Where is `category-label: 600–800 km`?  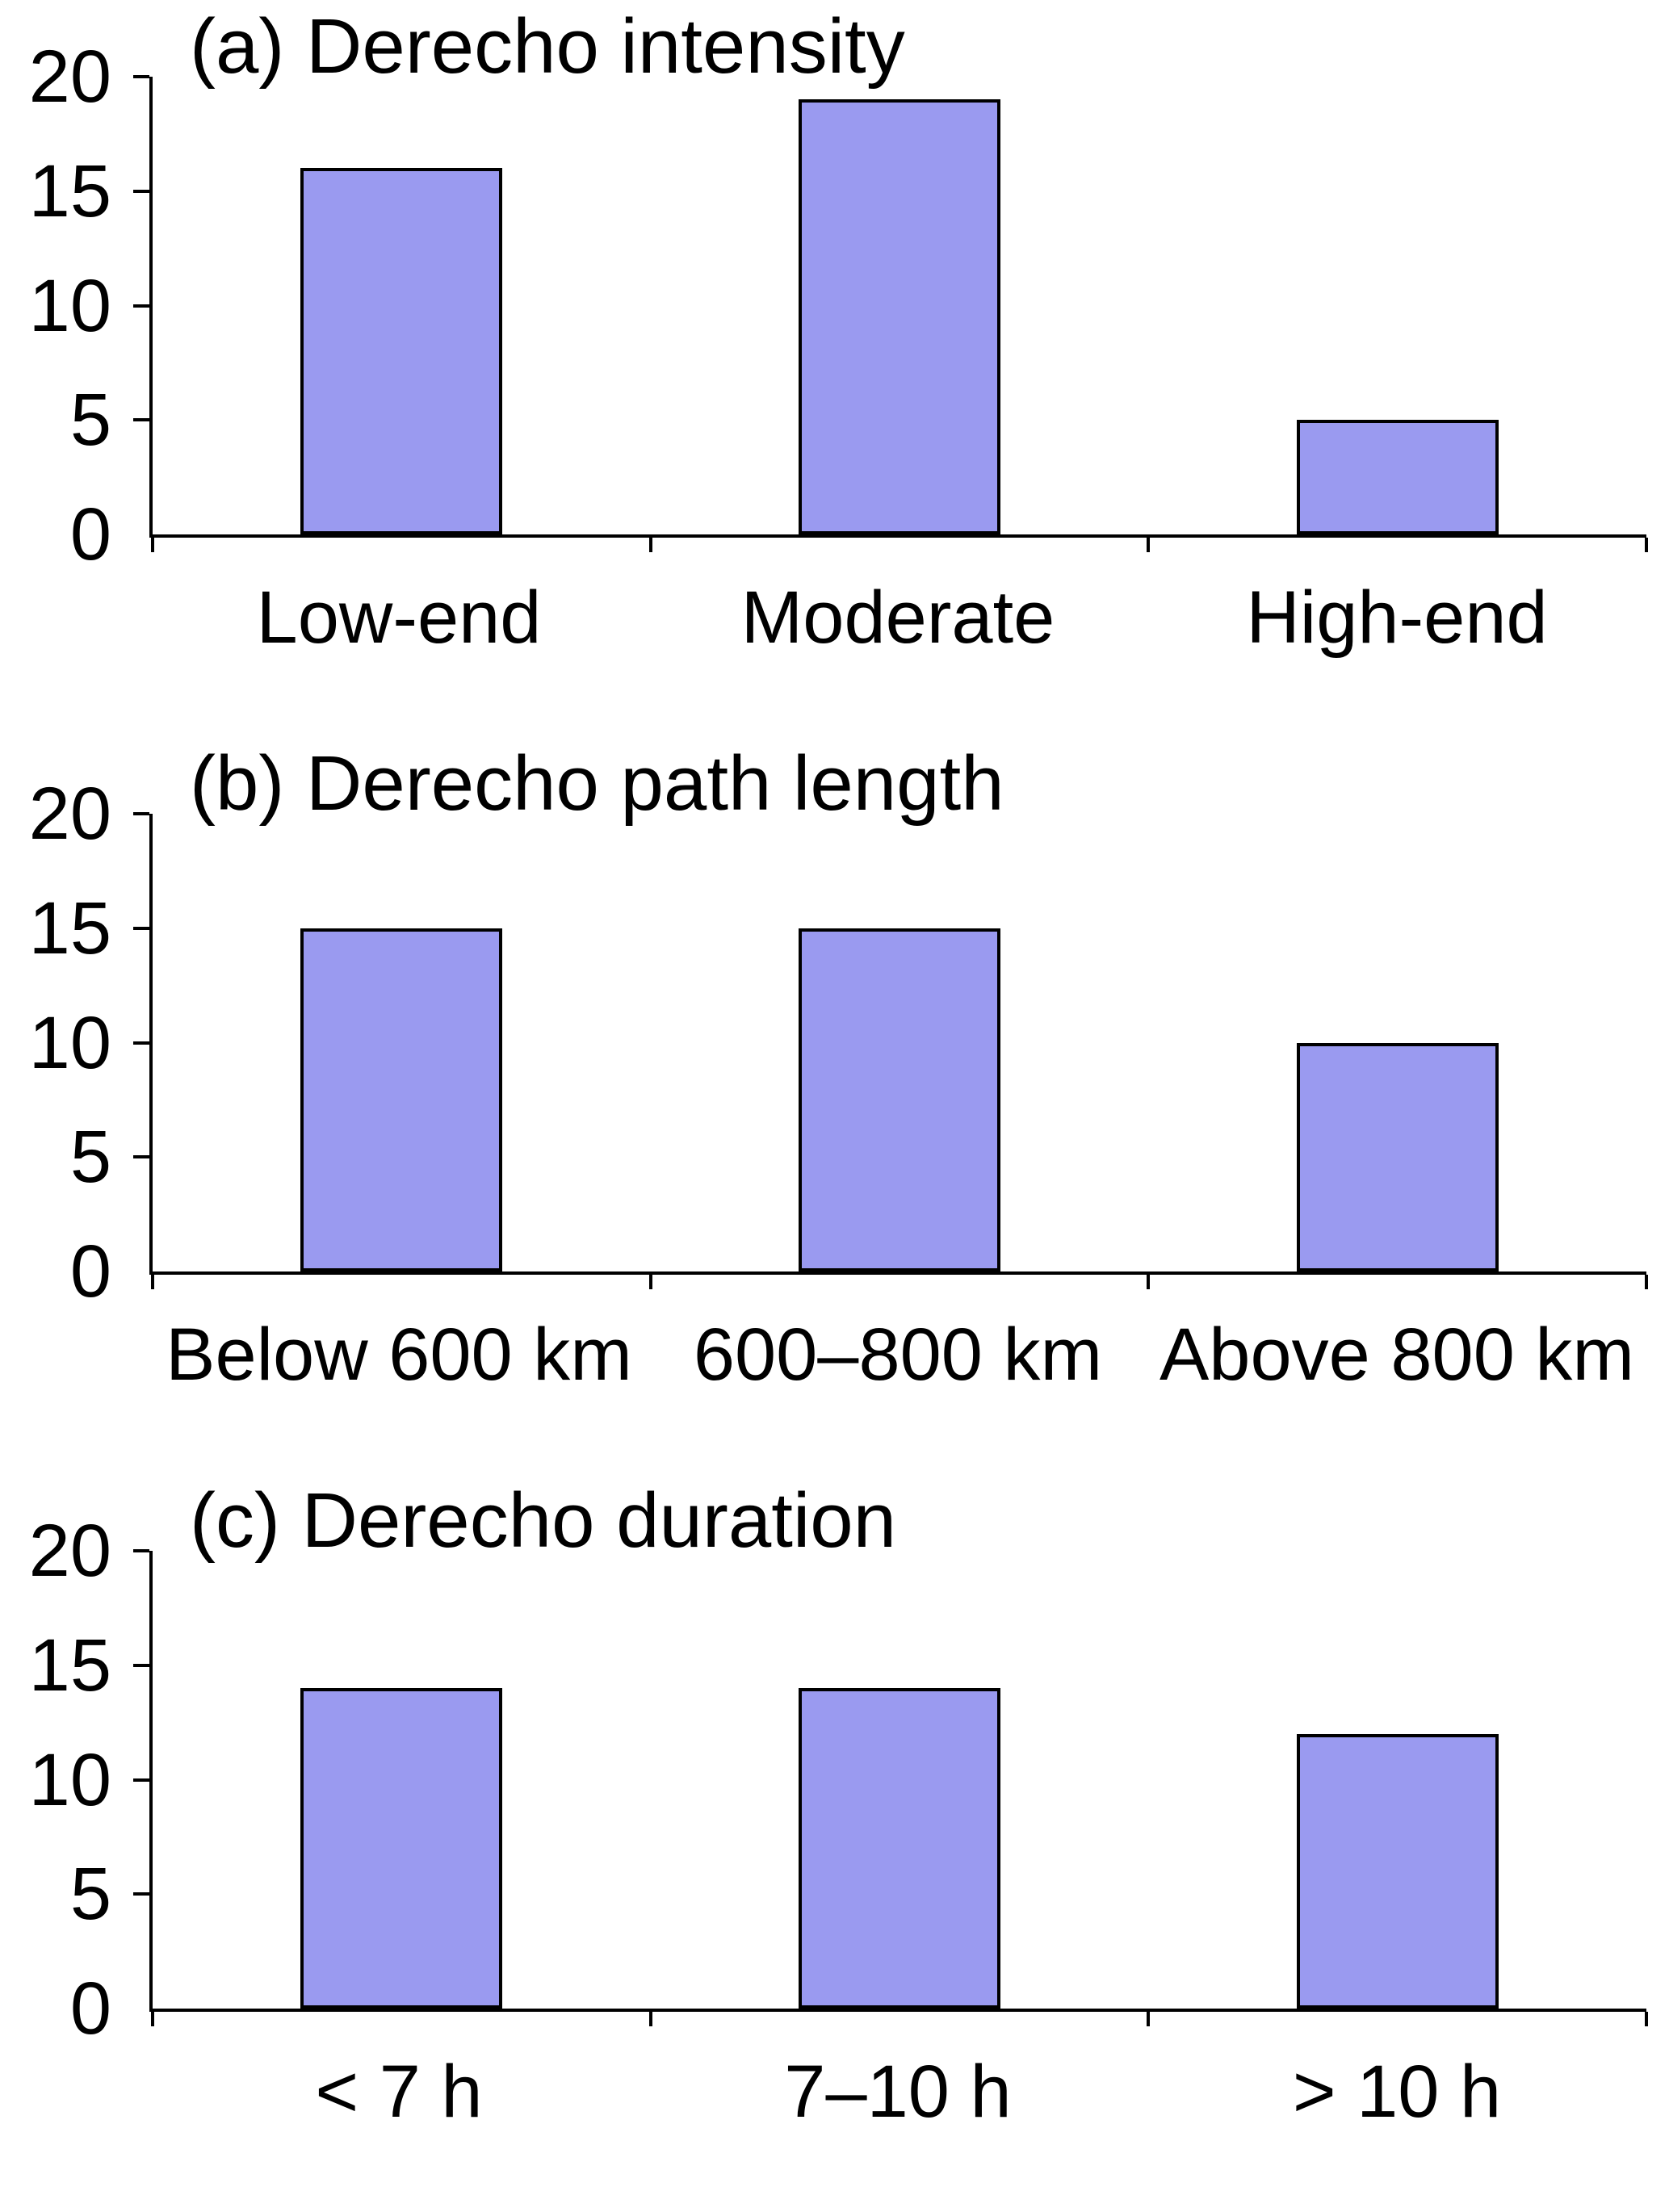
category-label: 600–800 km is located at coordinates (898, 1354).